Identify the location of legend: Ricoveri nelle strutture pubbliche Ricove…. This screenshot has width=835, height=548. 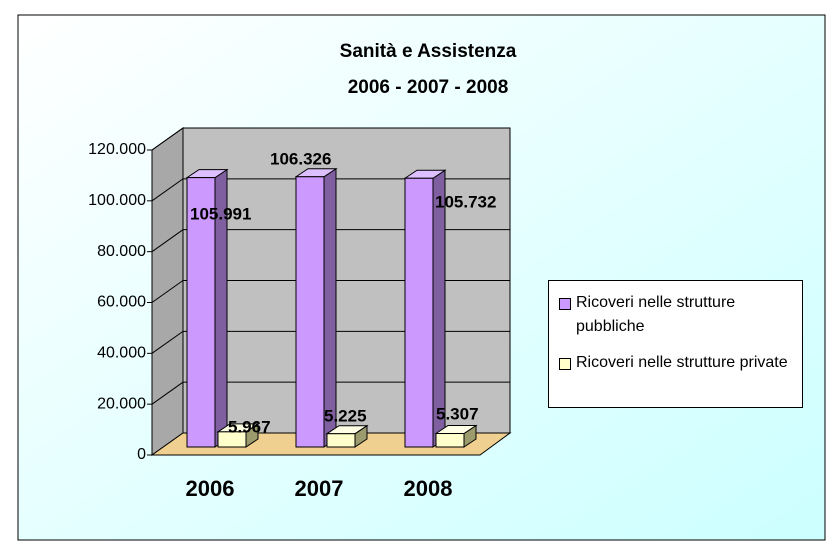
(675, 344).